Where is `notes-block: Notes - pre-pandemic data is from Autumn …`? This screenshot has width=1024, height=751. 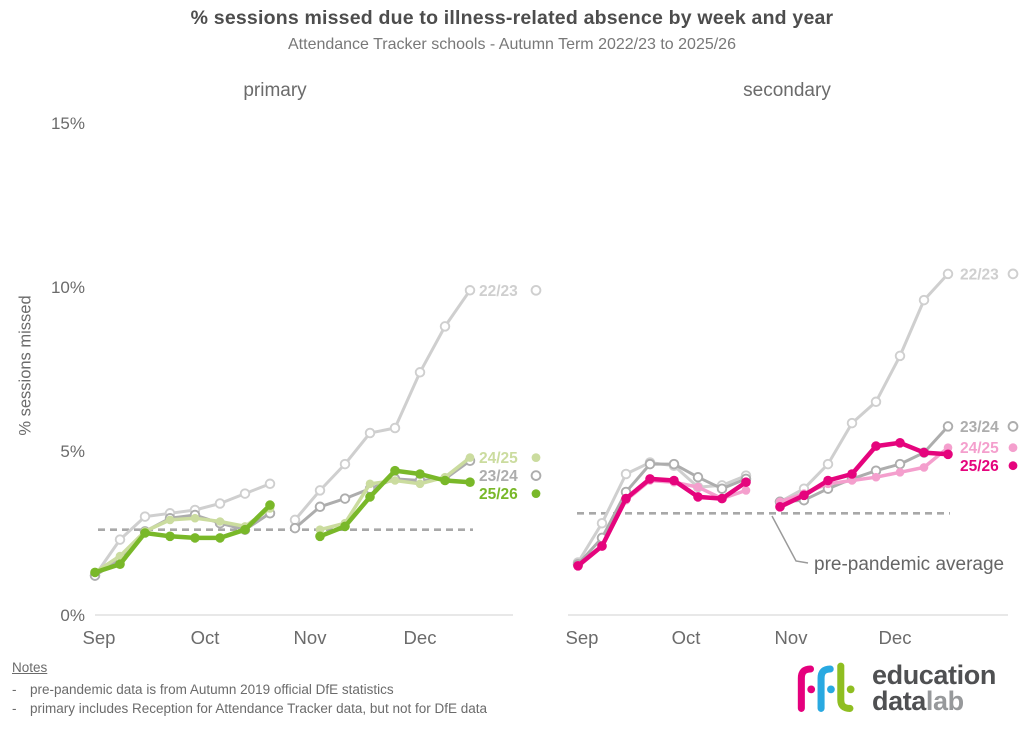 notes-block: Notes - pre-pandemic data is from Autumn … is located at coordinates (248, 689).